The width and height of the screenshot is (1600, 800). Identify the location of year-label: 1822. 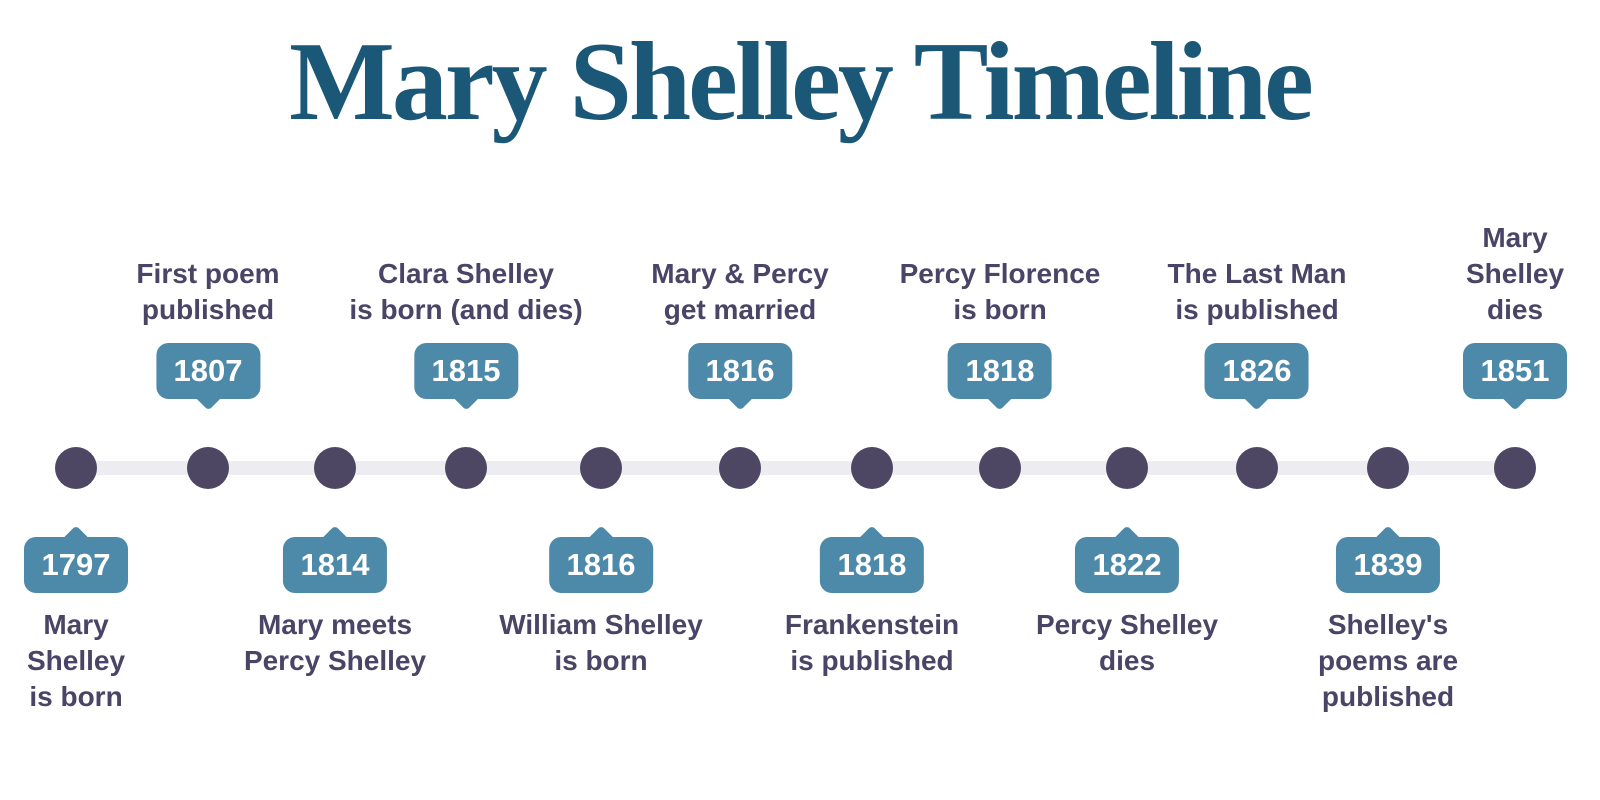
(1127, 564).